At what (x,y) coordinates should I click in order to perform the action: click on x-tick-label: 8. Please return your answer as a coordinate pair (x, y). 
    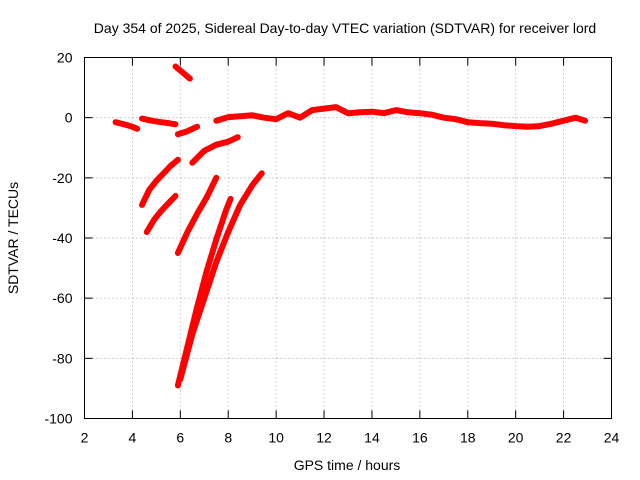
    Looking at the image, I should click on (228, 438).